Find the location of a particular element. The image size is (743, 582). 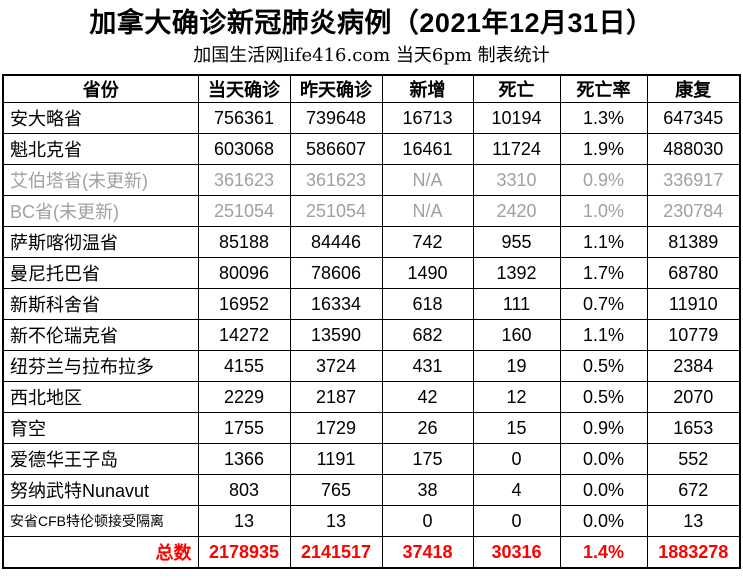

province-name-cell: 新不伦瑞克省 is located at coordinates (100, 335).